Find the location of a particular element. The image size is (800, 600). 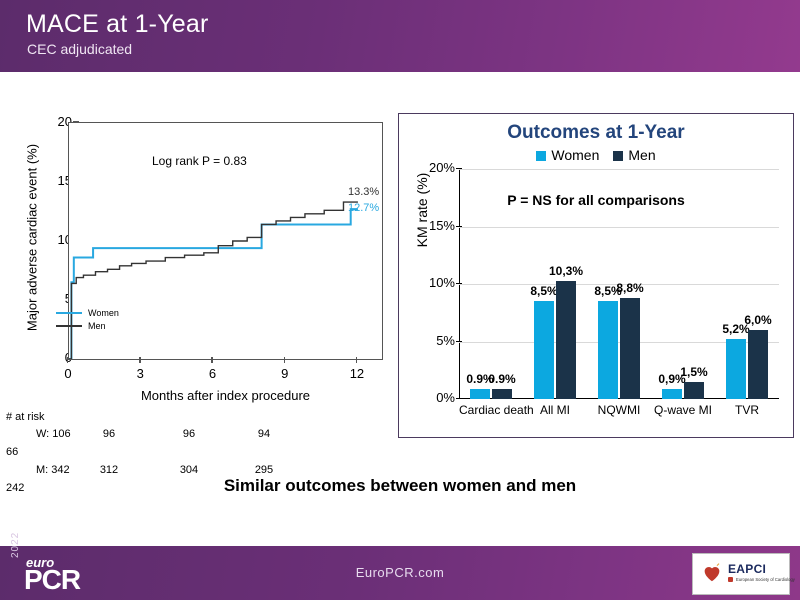

bar-group: 0.9% 0.9% Cardiac death is located at coordinates (496, 293).